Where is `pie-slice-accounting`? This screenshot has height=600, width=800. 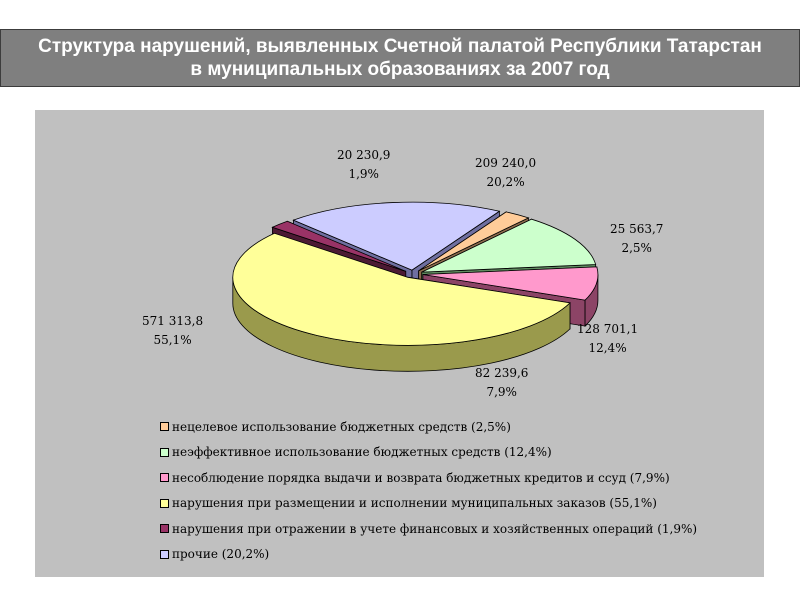 pie-slice-accounting is located at coordinates (338, 246).